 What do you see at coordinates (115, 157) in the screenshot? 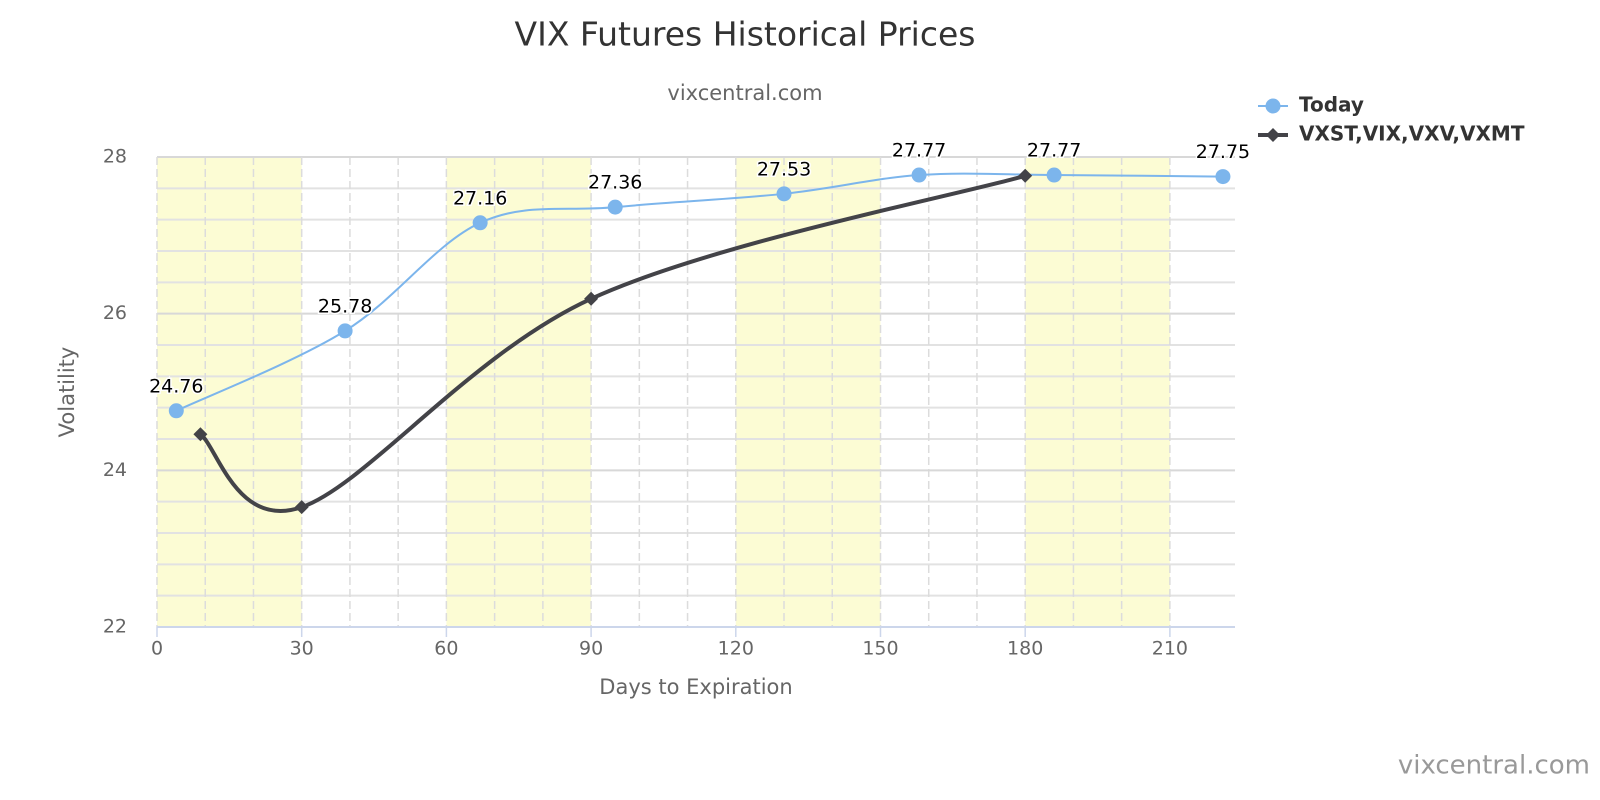
I see `y-tick-label: 28` at bounding box center [115, 157].